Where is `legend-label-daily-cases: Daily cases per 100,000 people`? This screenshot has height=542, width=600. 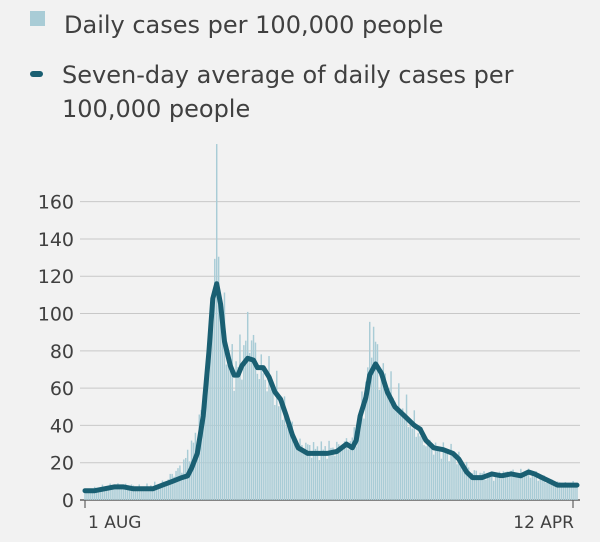 legend-label-daily-cases: Daily cases per 100,000 people is located at coordinates (254, 25).